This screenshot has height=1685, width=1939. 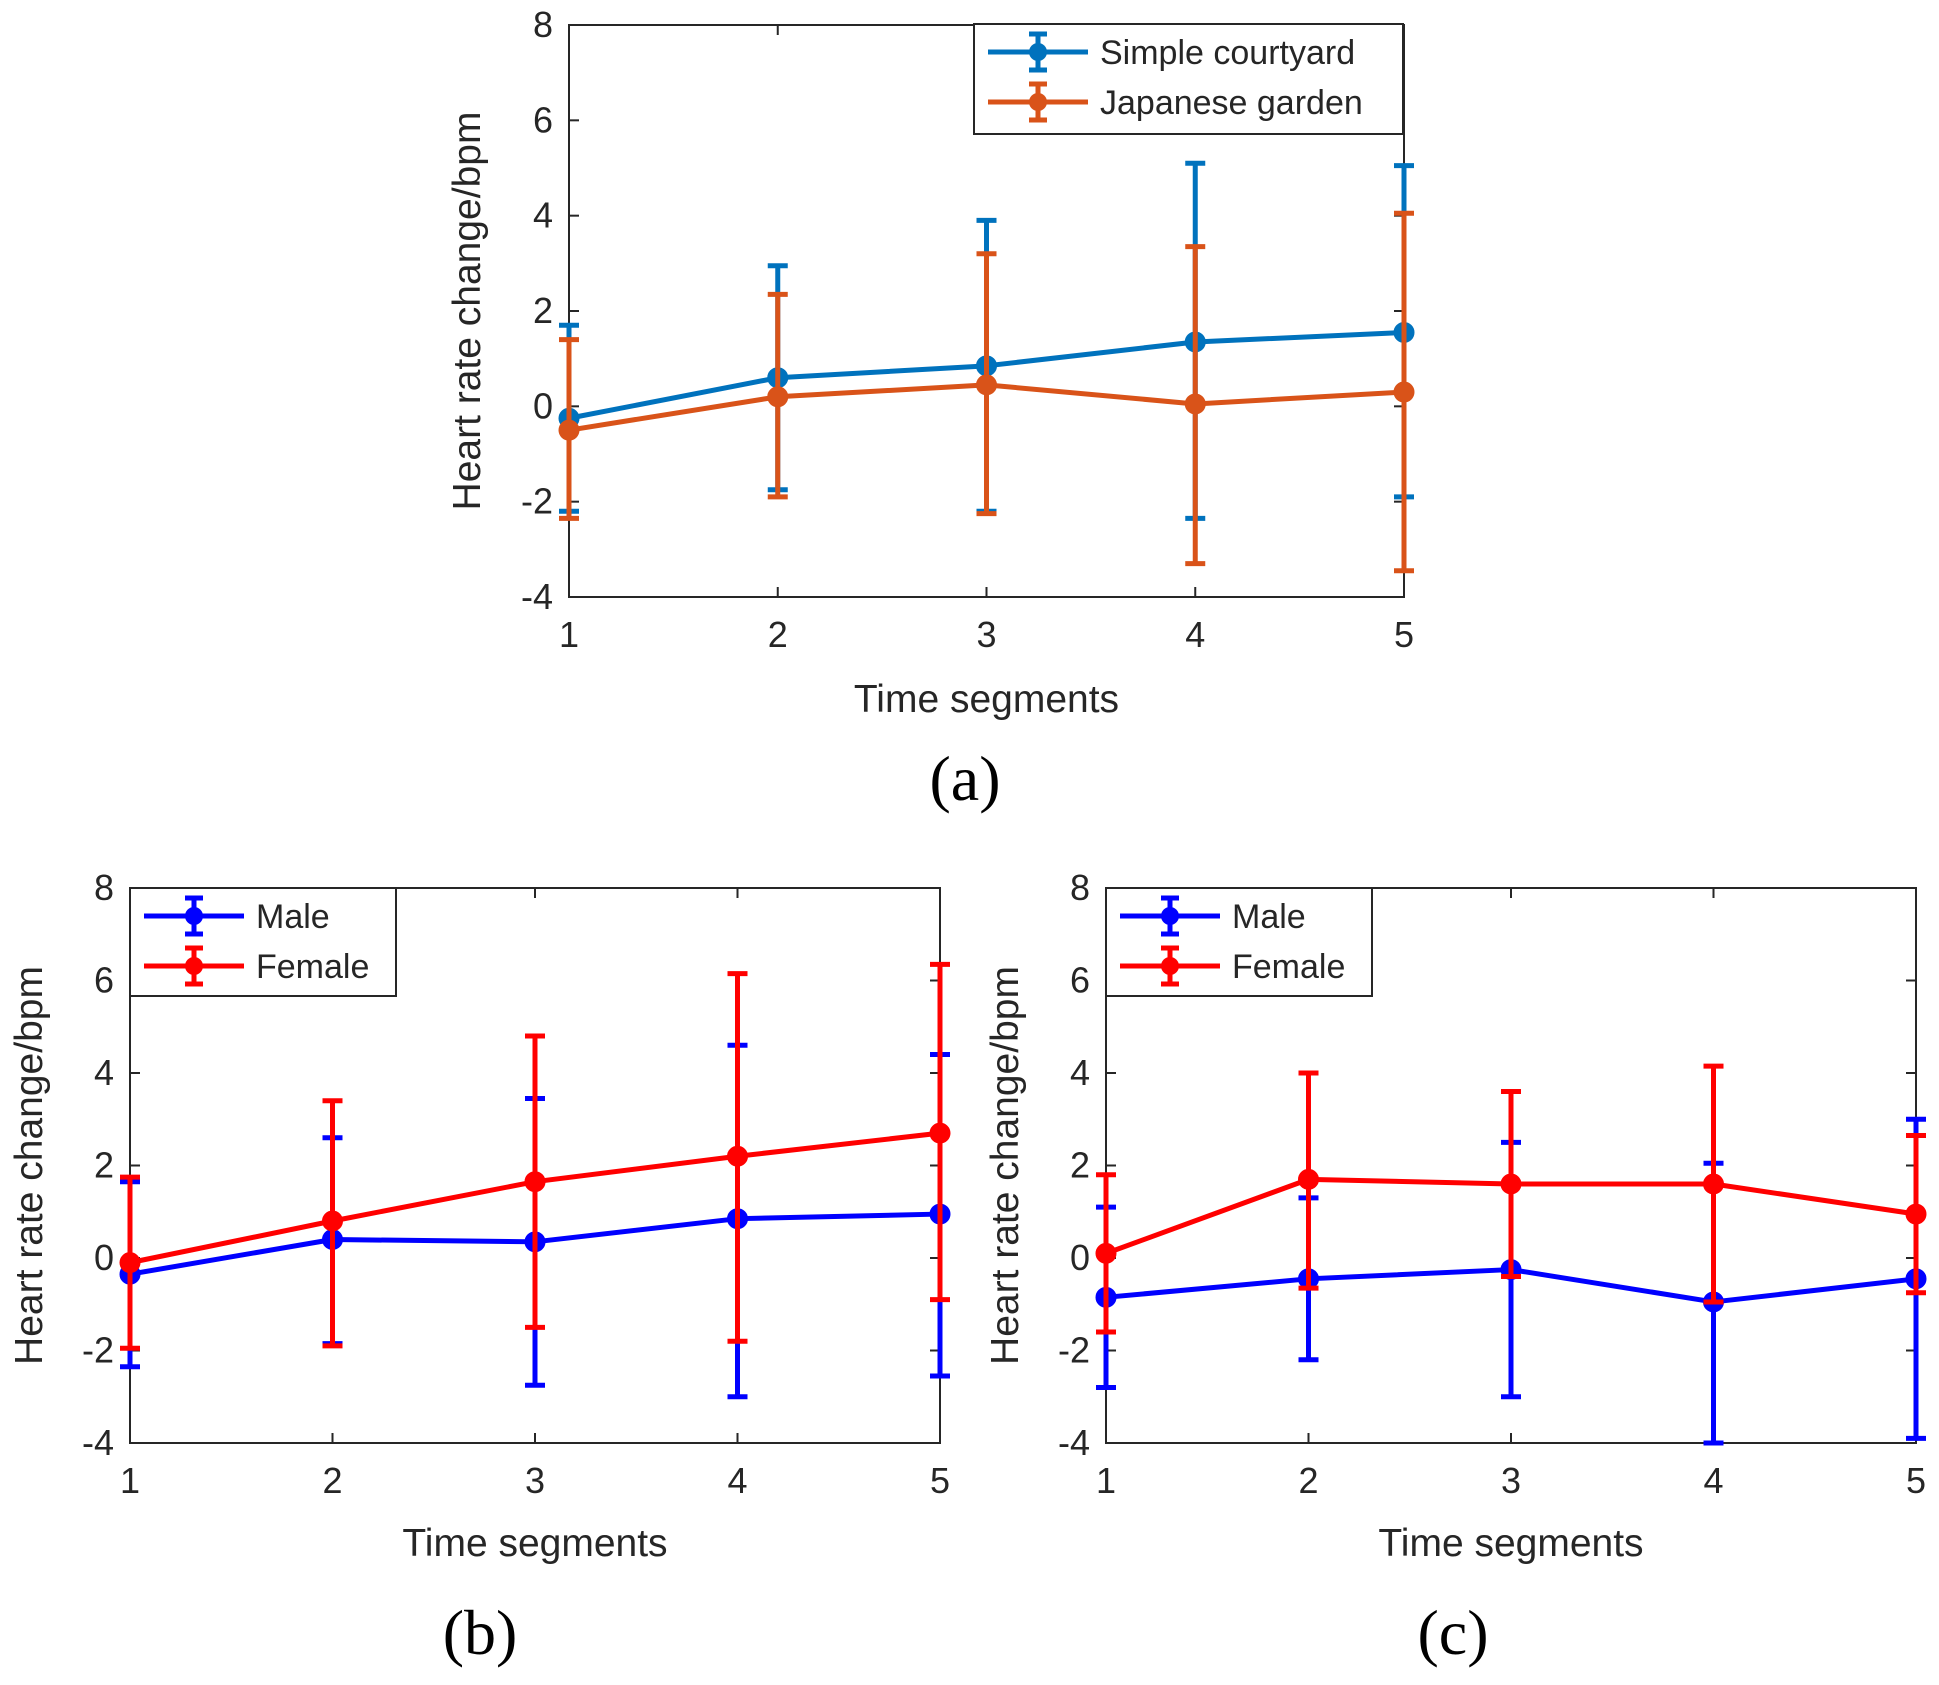 I want to click on legend: Simple courtyard Japanese garden, so click(x=1188, y=79).